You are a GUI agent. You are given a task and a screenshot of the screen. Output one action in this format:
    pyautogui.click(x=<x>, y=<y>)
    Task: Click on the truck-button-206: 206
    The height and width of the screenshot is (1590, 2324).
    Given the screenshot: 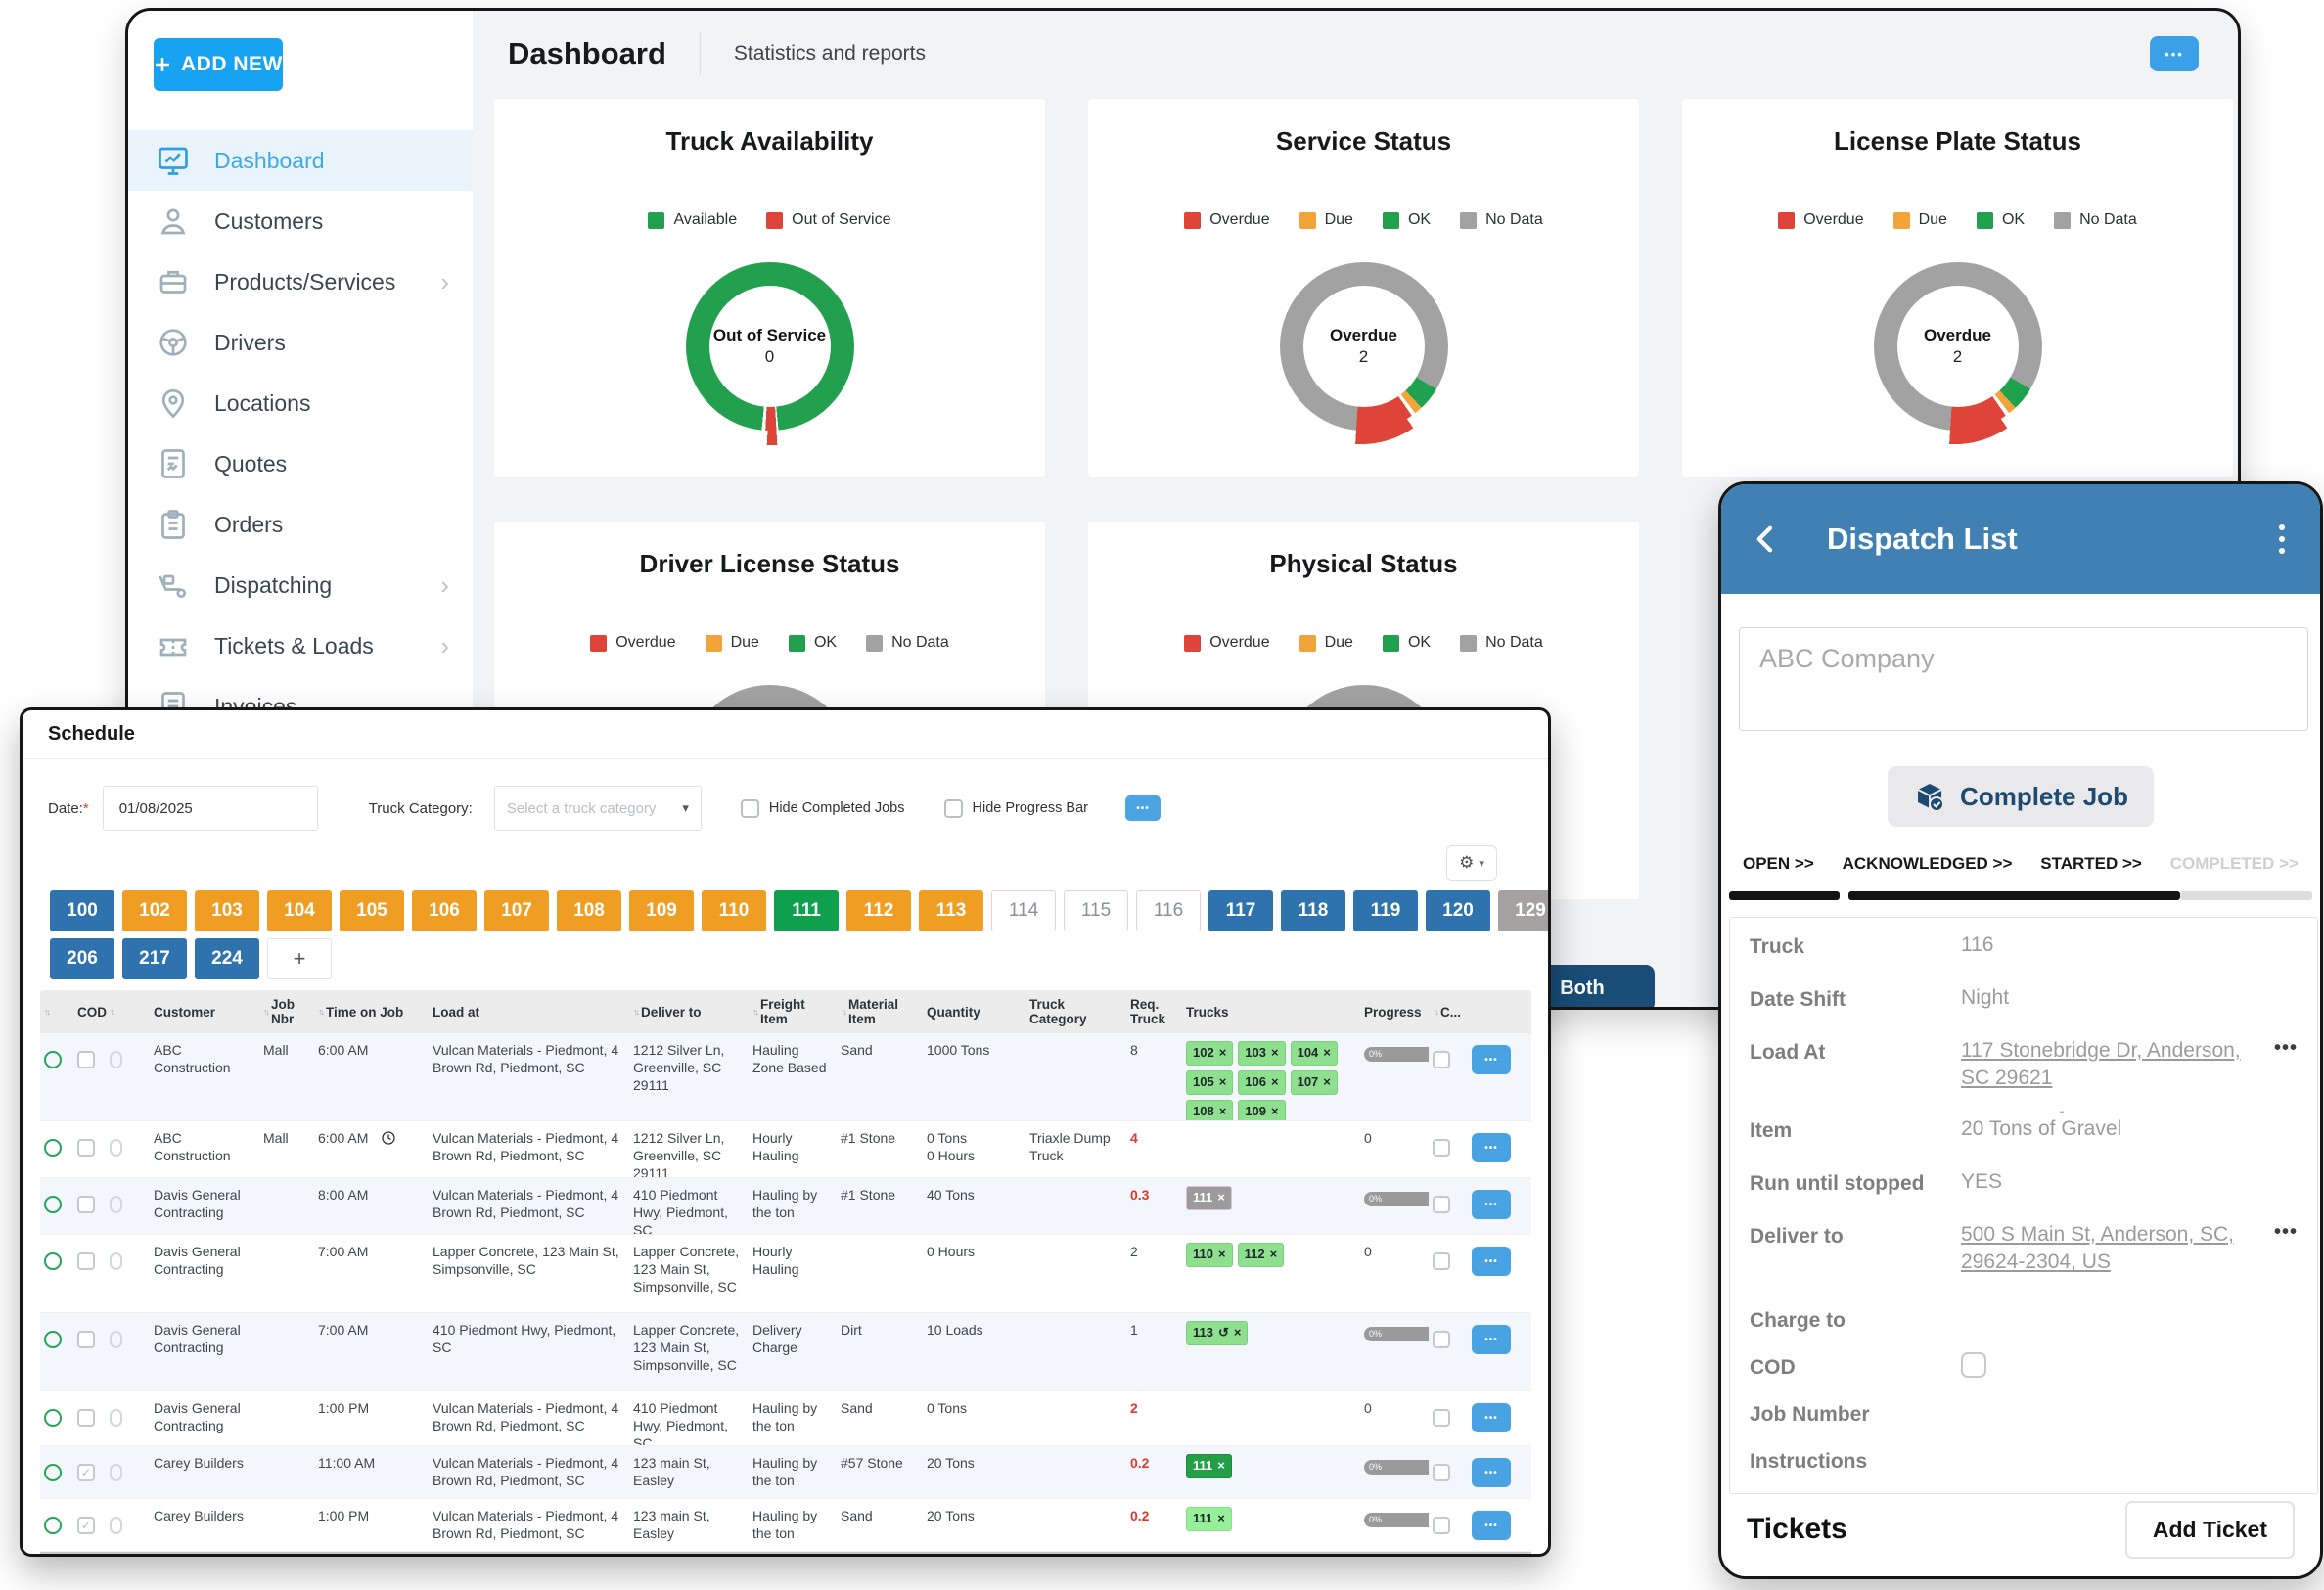 What is the action you would take?
    pyautogui.click(x=82, y=959)
    